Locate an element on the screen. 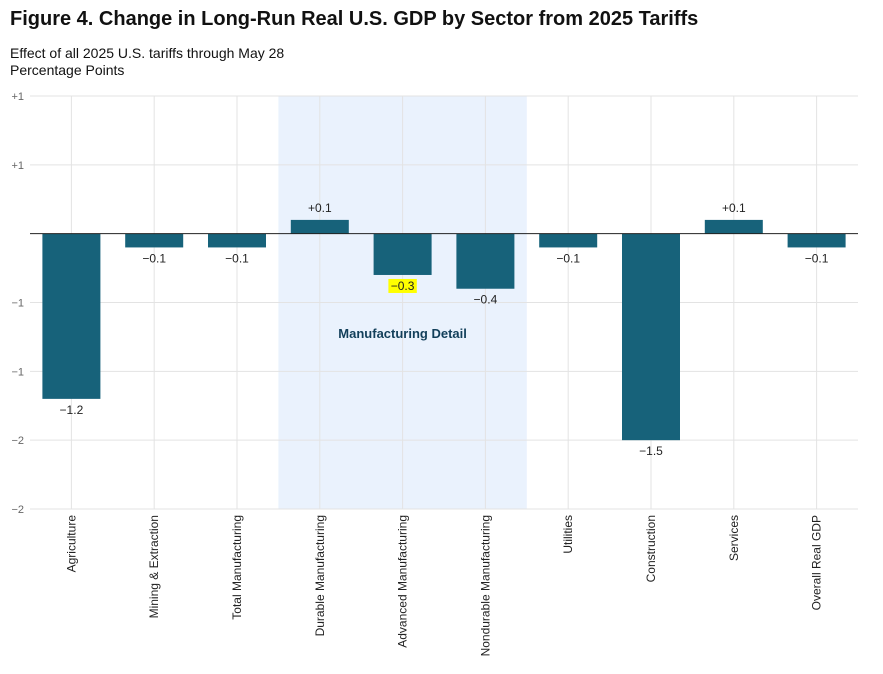 The height and width of the screenshot is (674, 883). category-label: Total Manufacturing is located at coordinates (237, 567).